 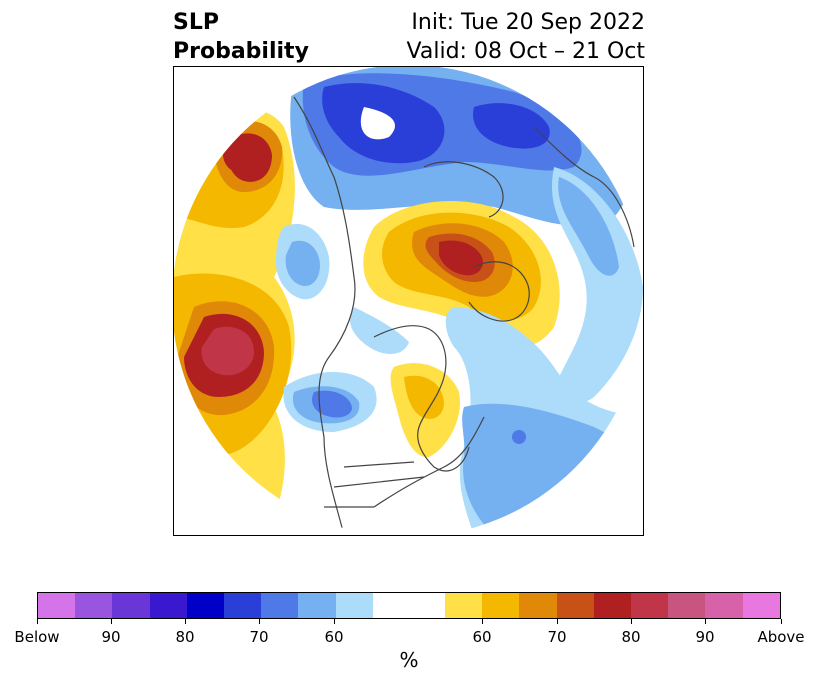 I want to click on colorbar-tick-label: Below, so click(x=37, y=637).